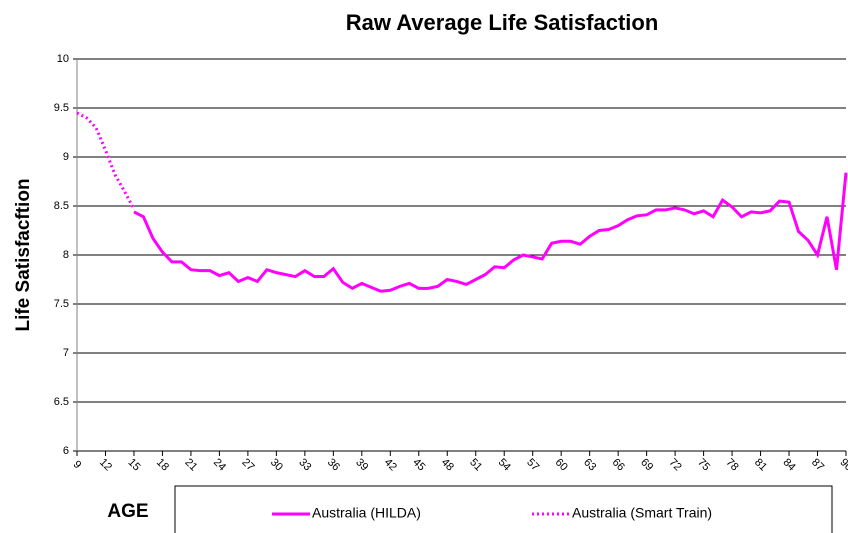  I want to click on y-tick-label: 8.5, so click(61, 206).